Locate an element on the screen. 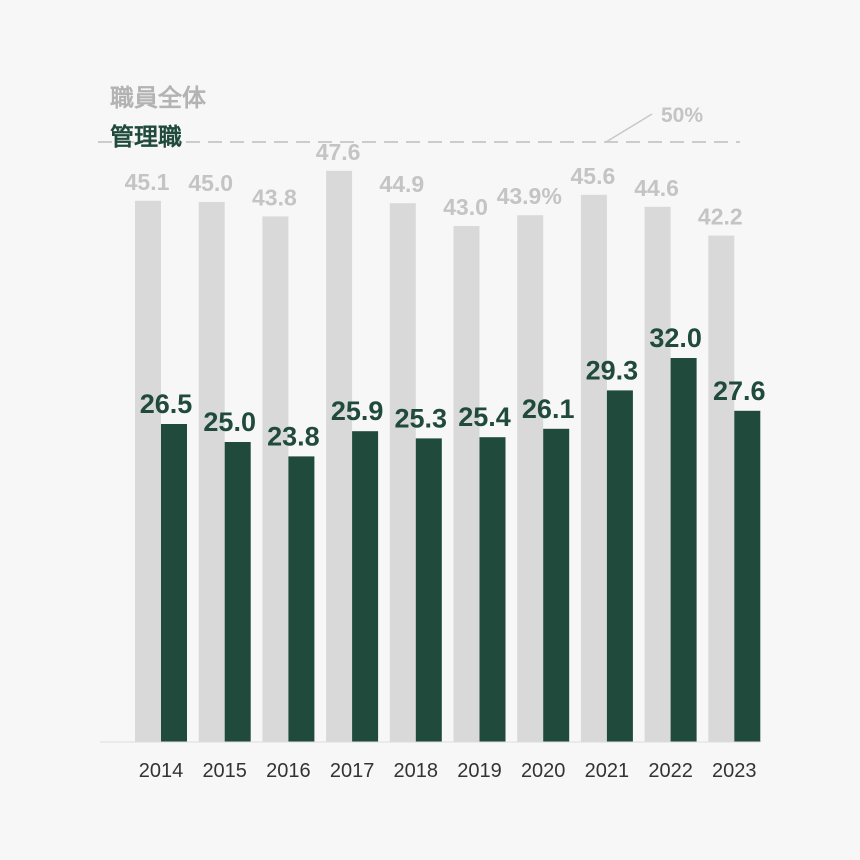  x-tick-2021: 2021 is located at coordinates (607, 771).